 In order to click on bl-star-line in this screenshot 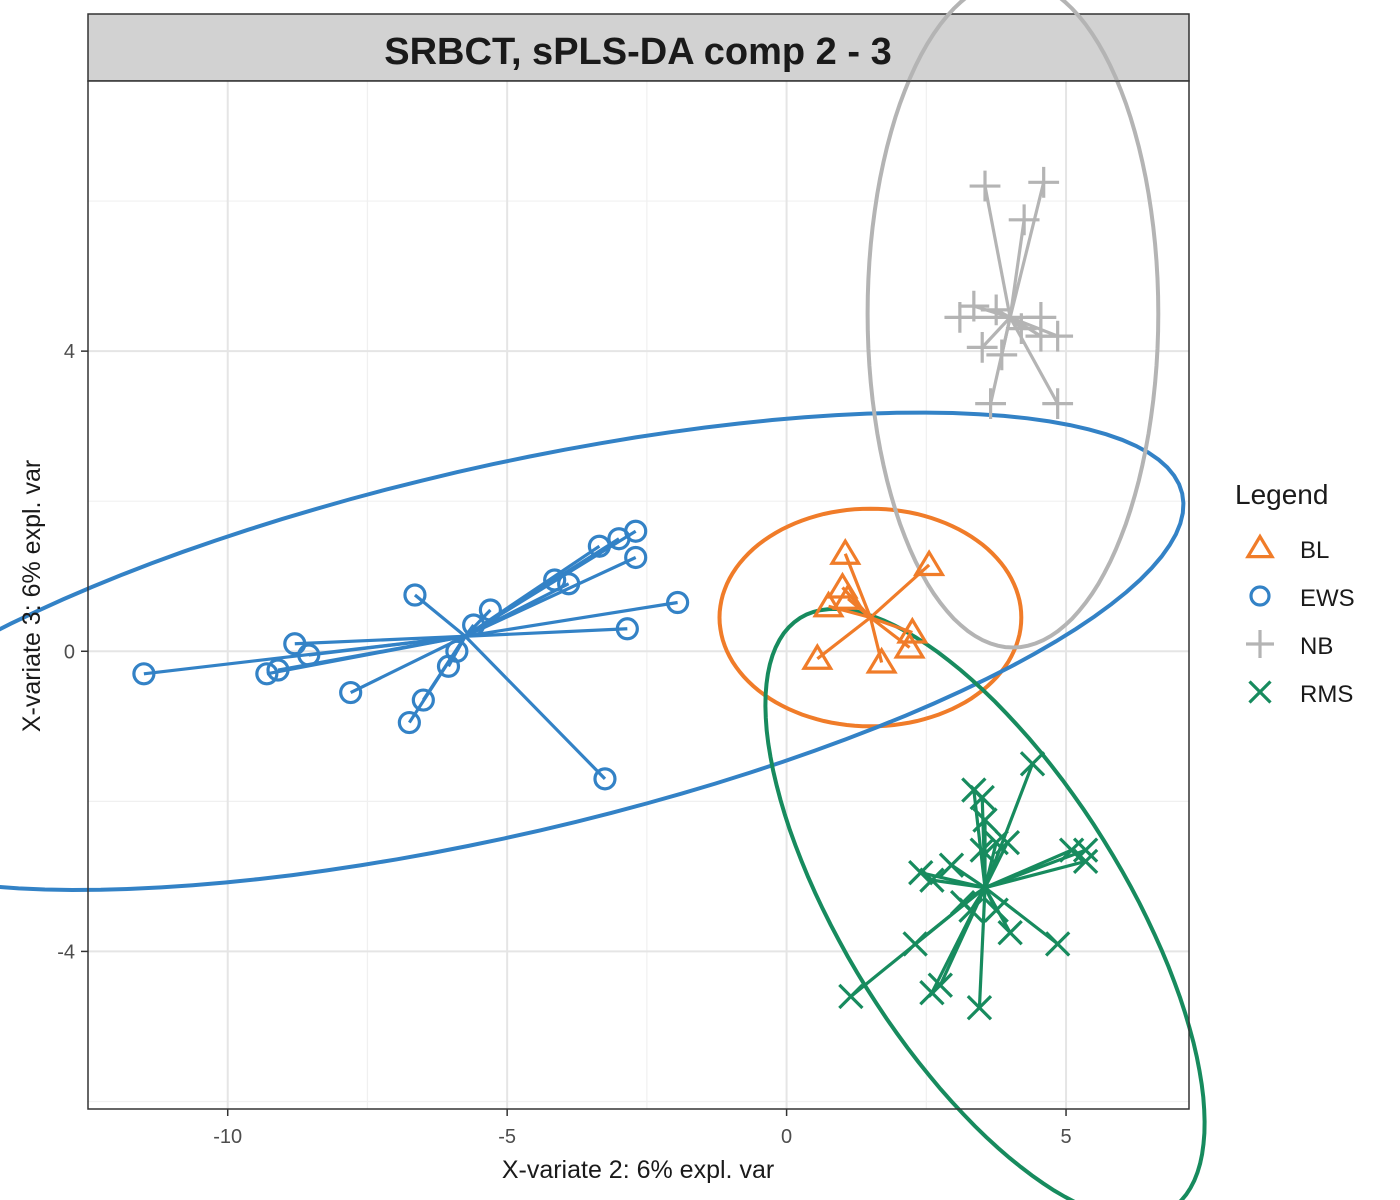, I will do `click(844, 638)`.